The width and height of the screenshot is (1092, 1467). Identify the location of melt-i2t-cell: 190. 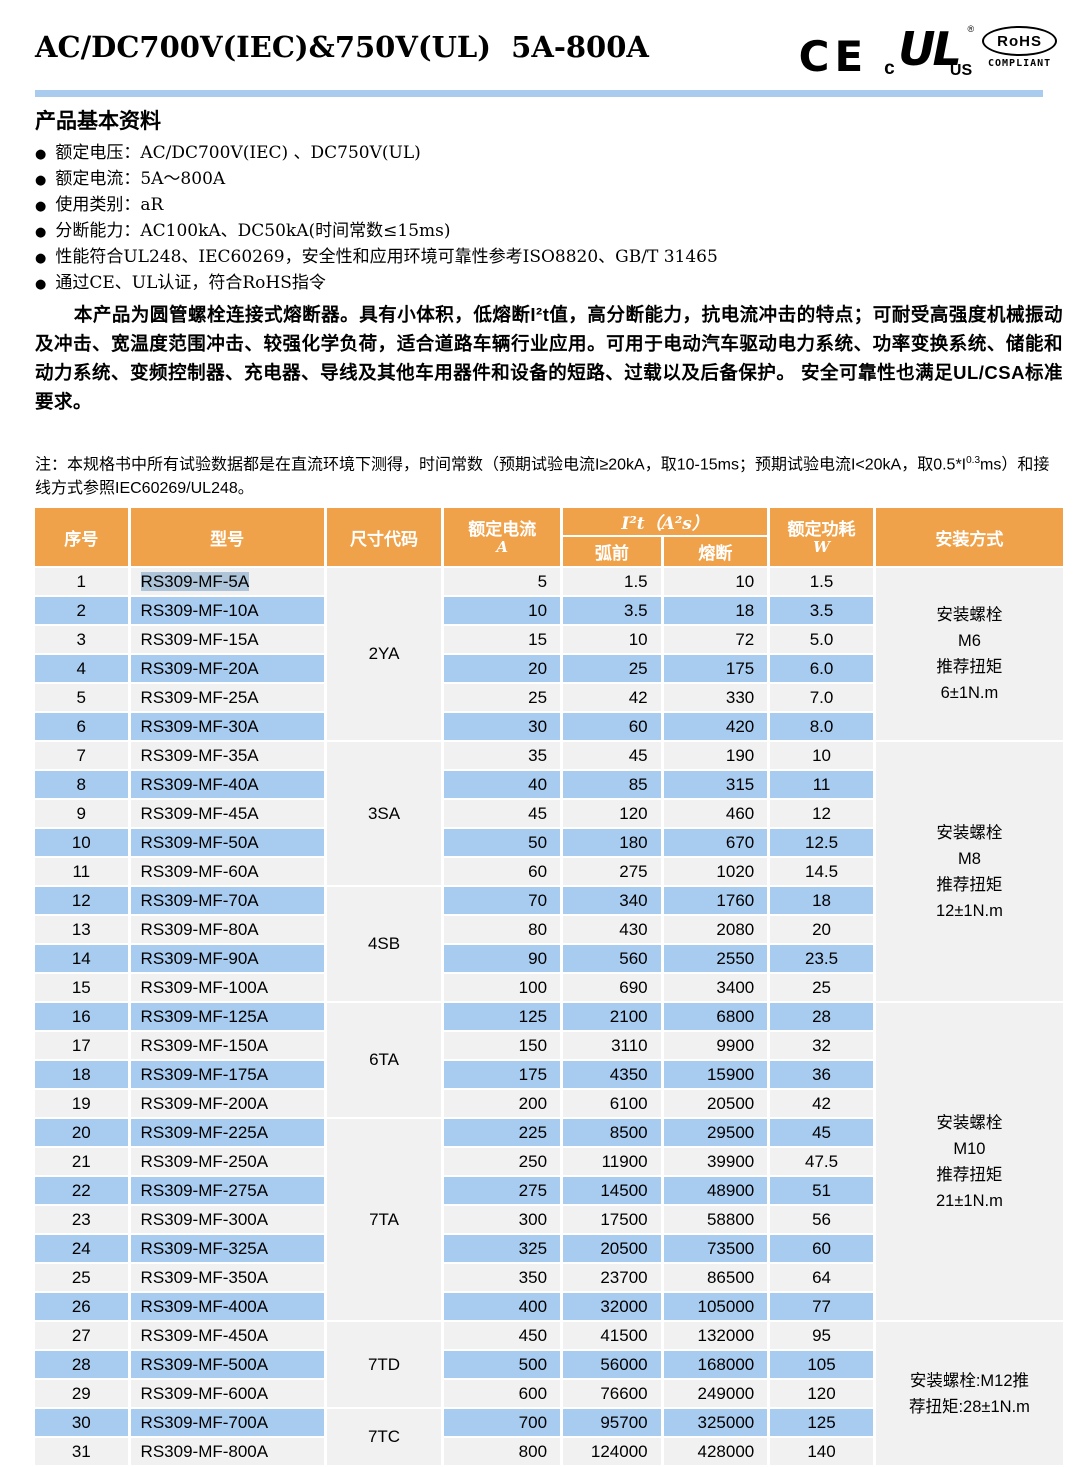
(715, 756).